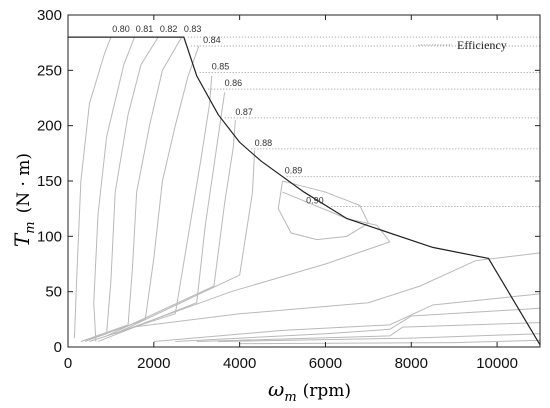 The height and width of the screenshot is (408, 550). What do you see at coordinates (58, 347) in the screenshot?
I see `y-tick-label-0: 0` at bounding box center [58, 347].